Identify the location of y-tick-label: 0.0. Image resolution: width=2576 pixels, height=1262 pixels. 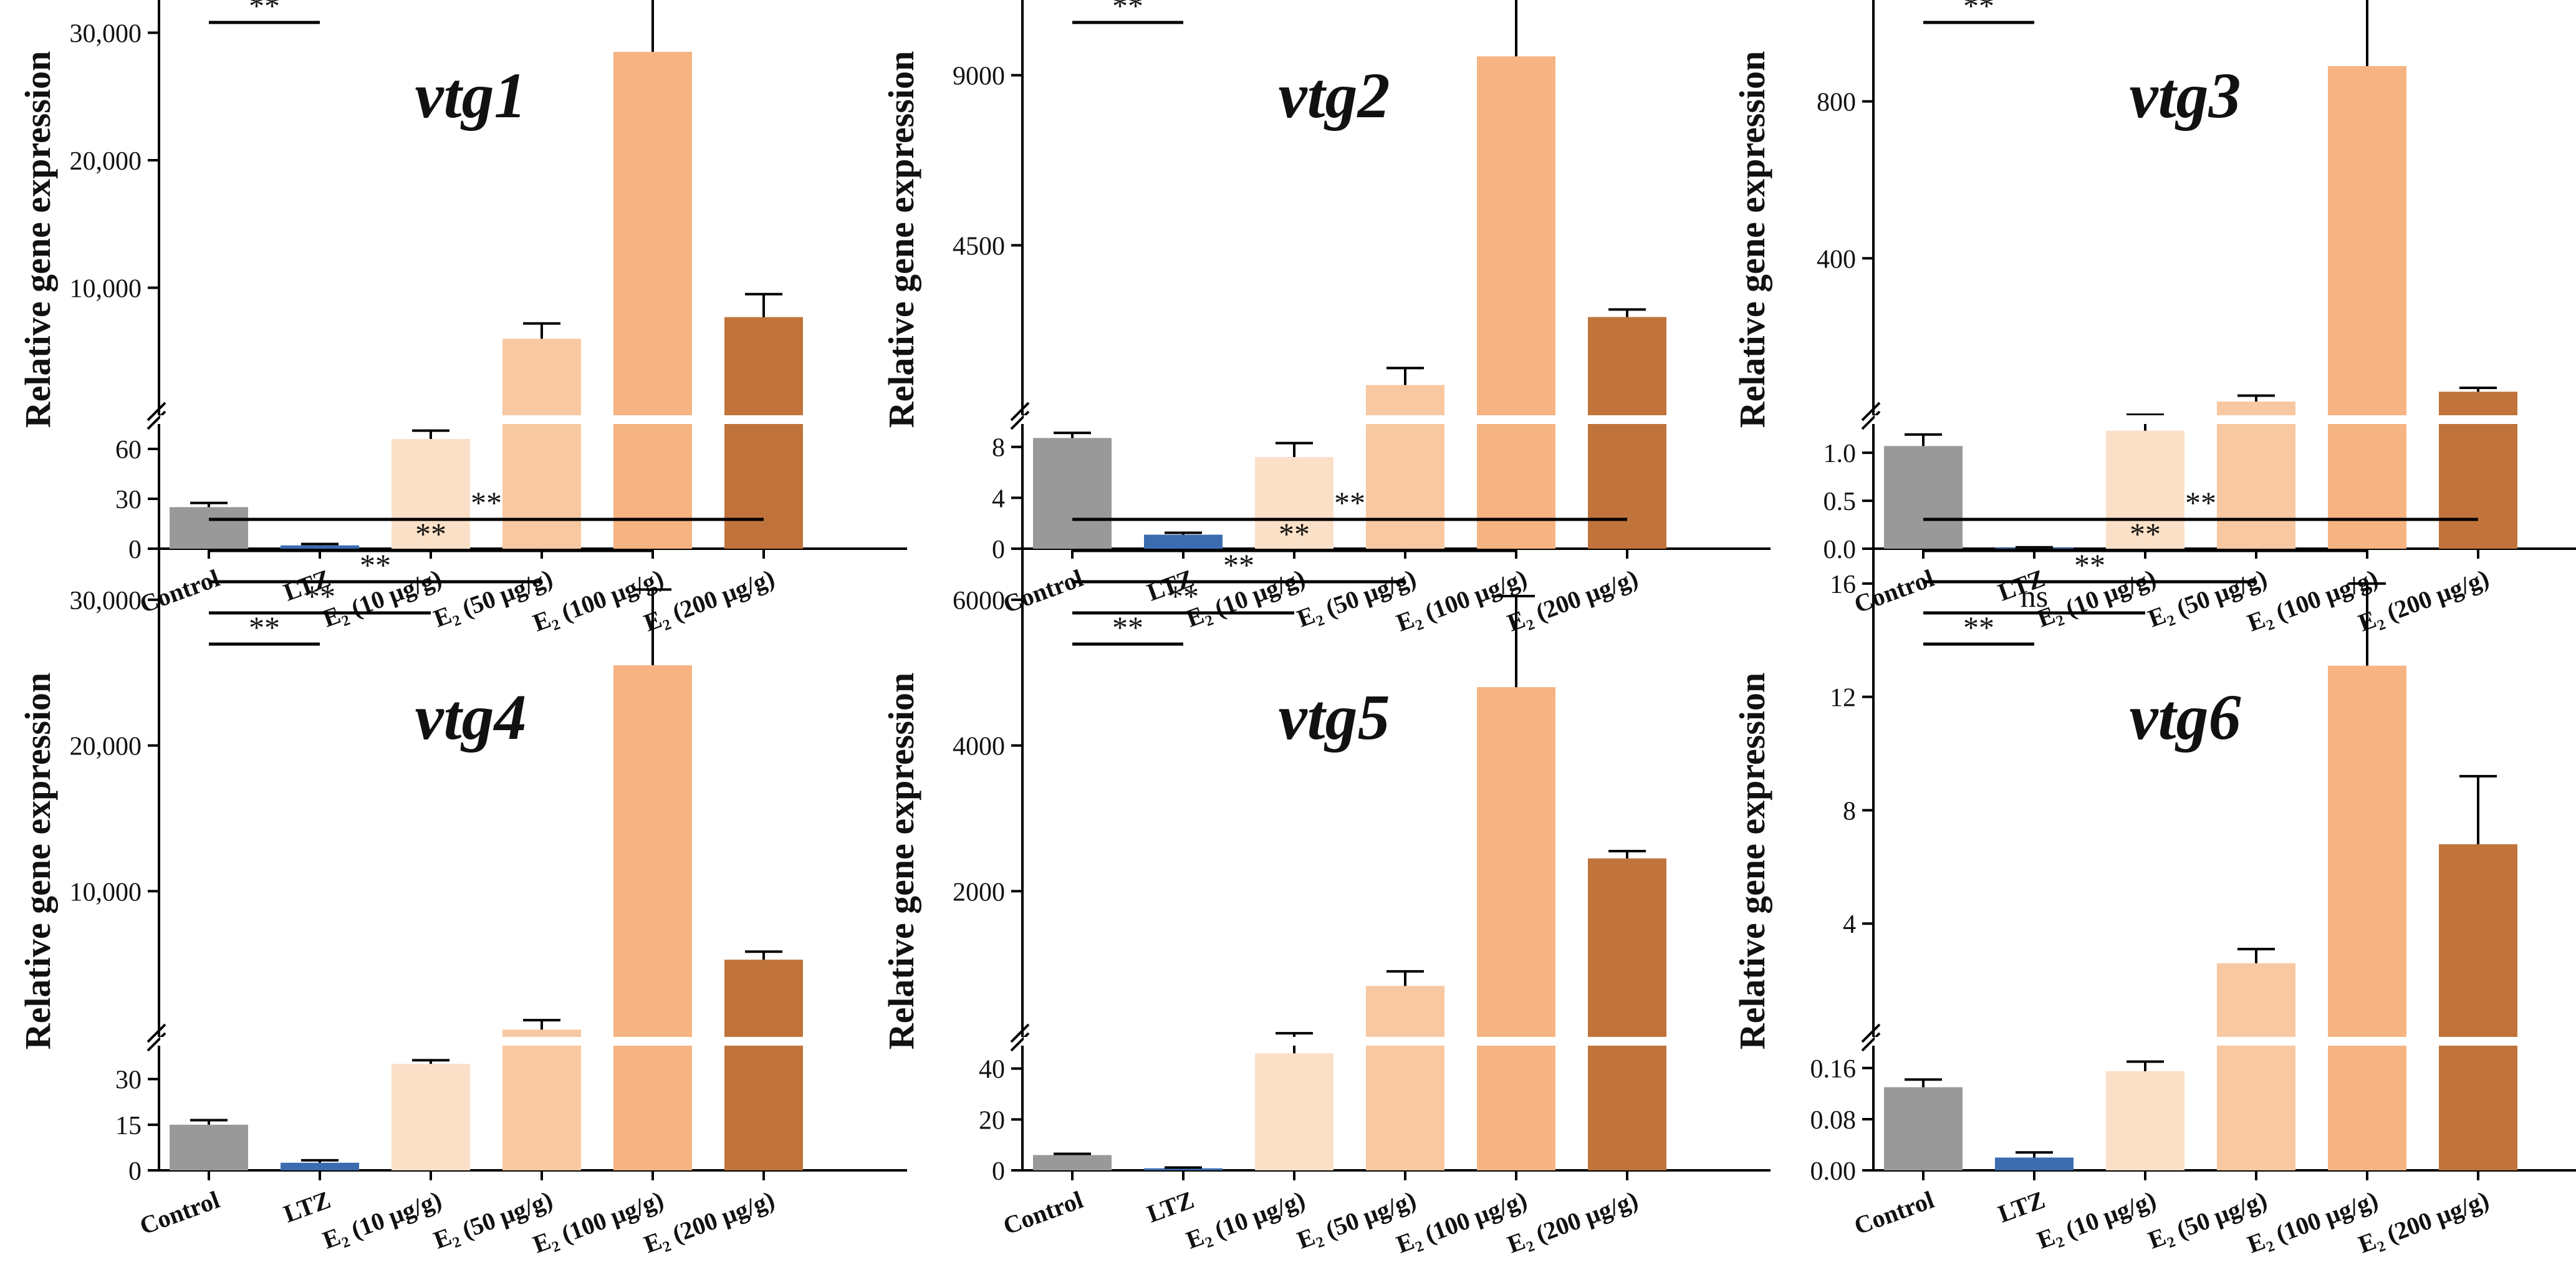
(1840, 550).